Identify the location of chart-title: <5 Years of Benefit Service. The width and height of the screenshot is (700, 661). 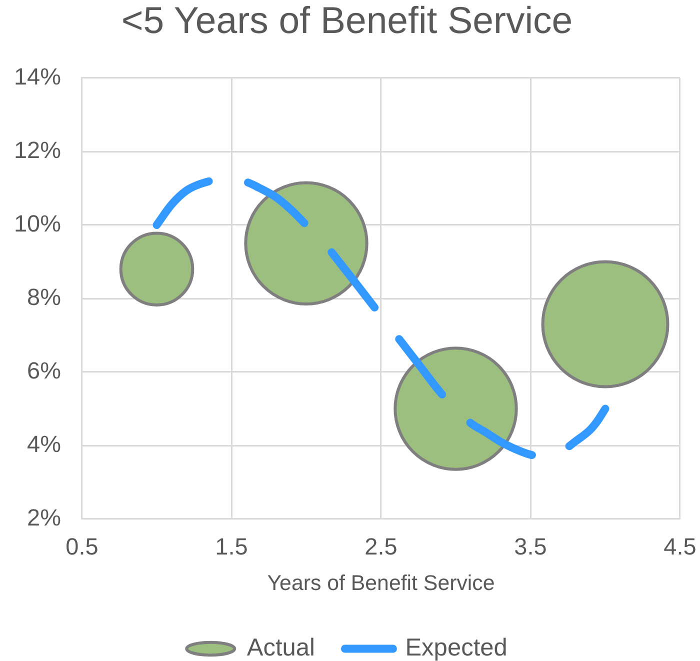
(347, 20).